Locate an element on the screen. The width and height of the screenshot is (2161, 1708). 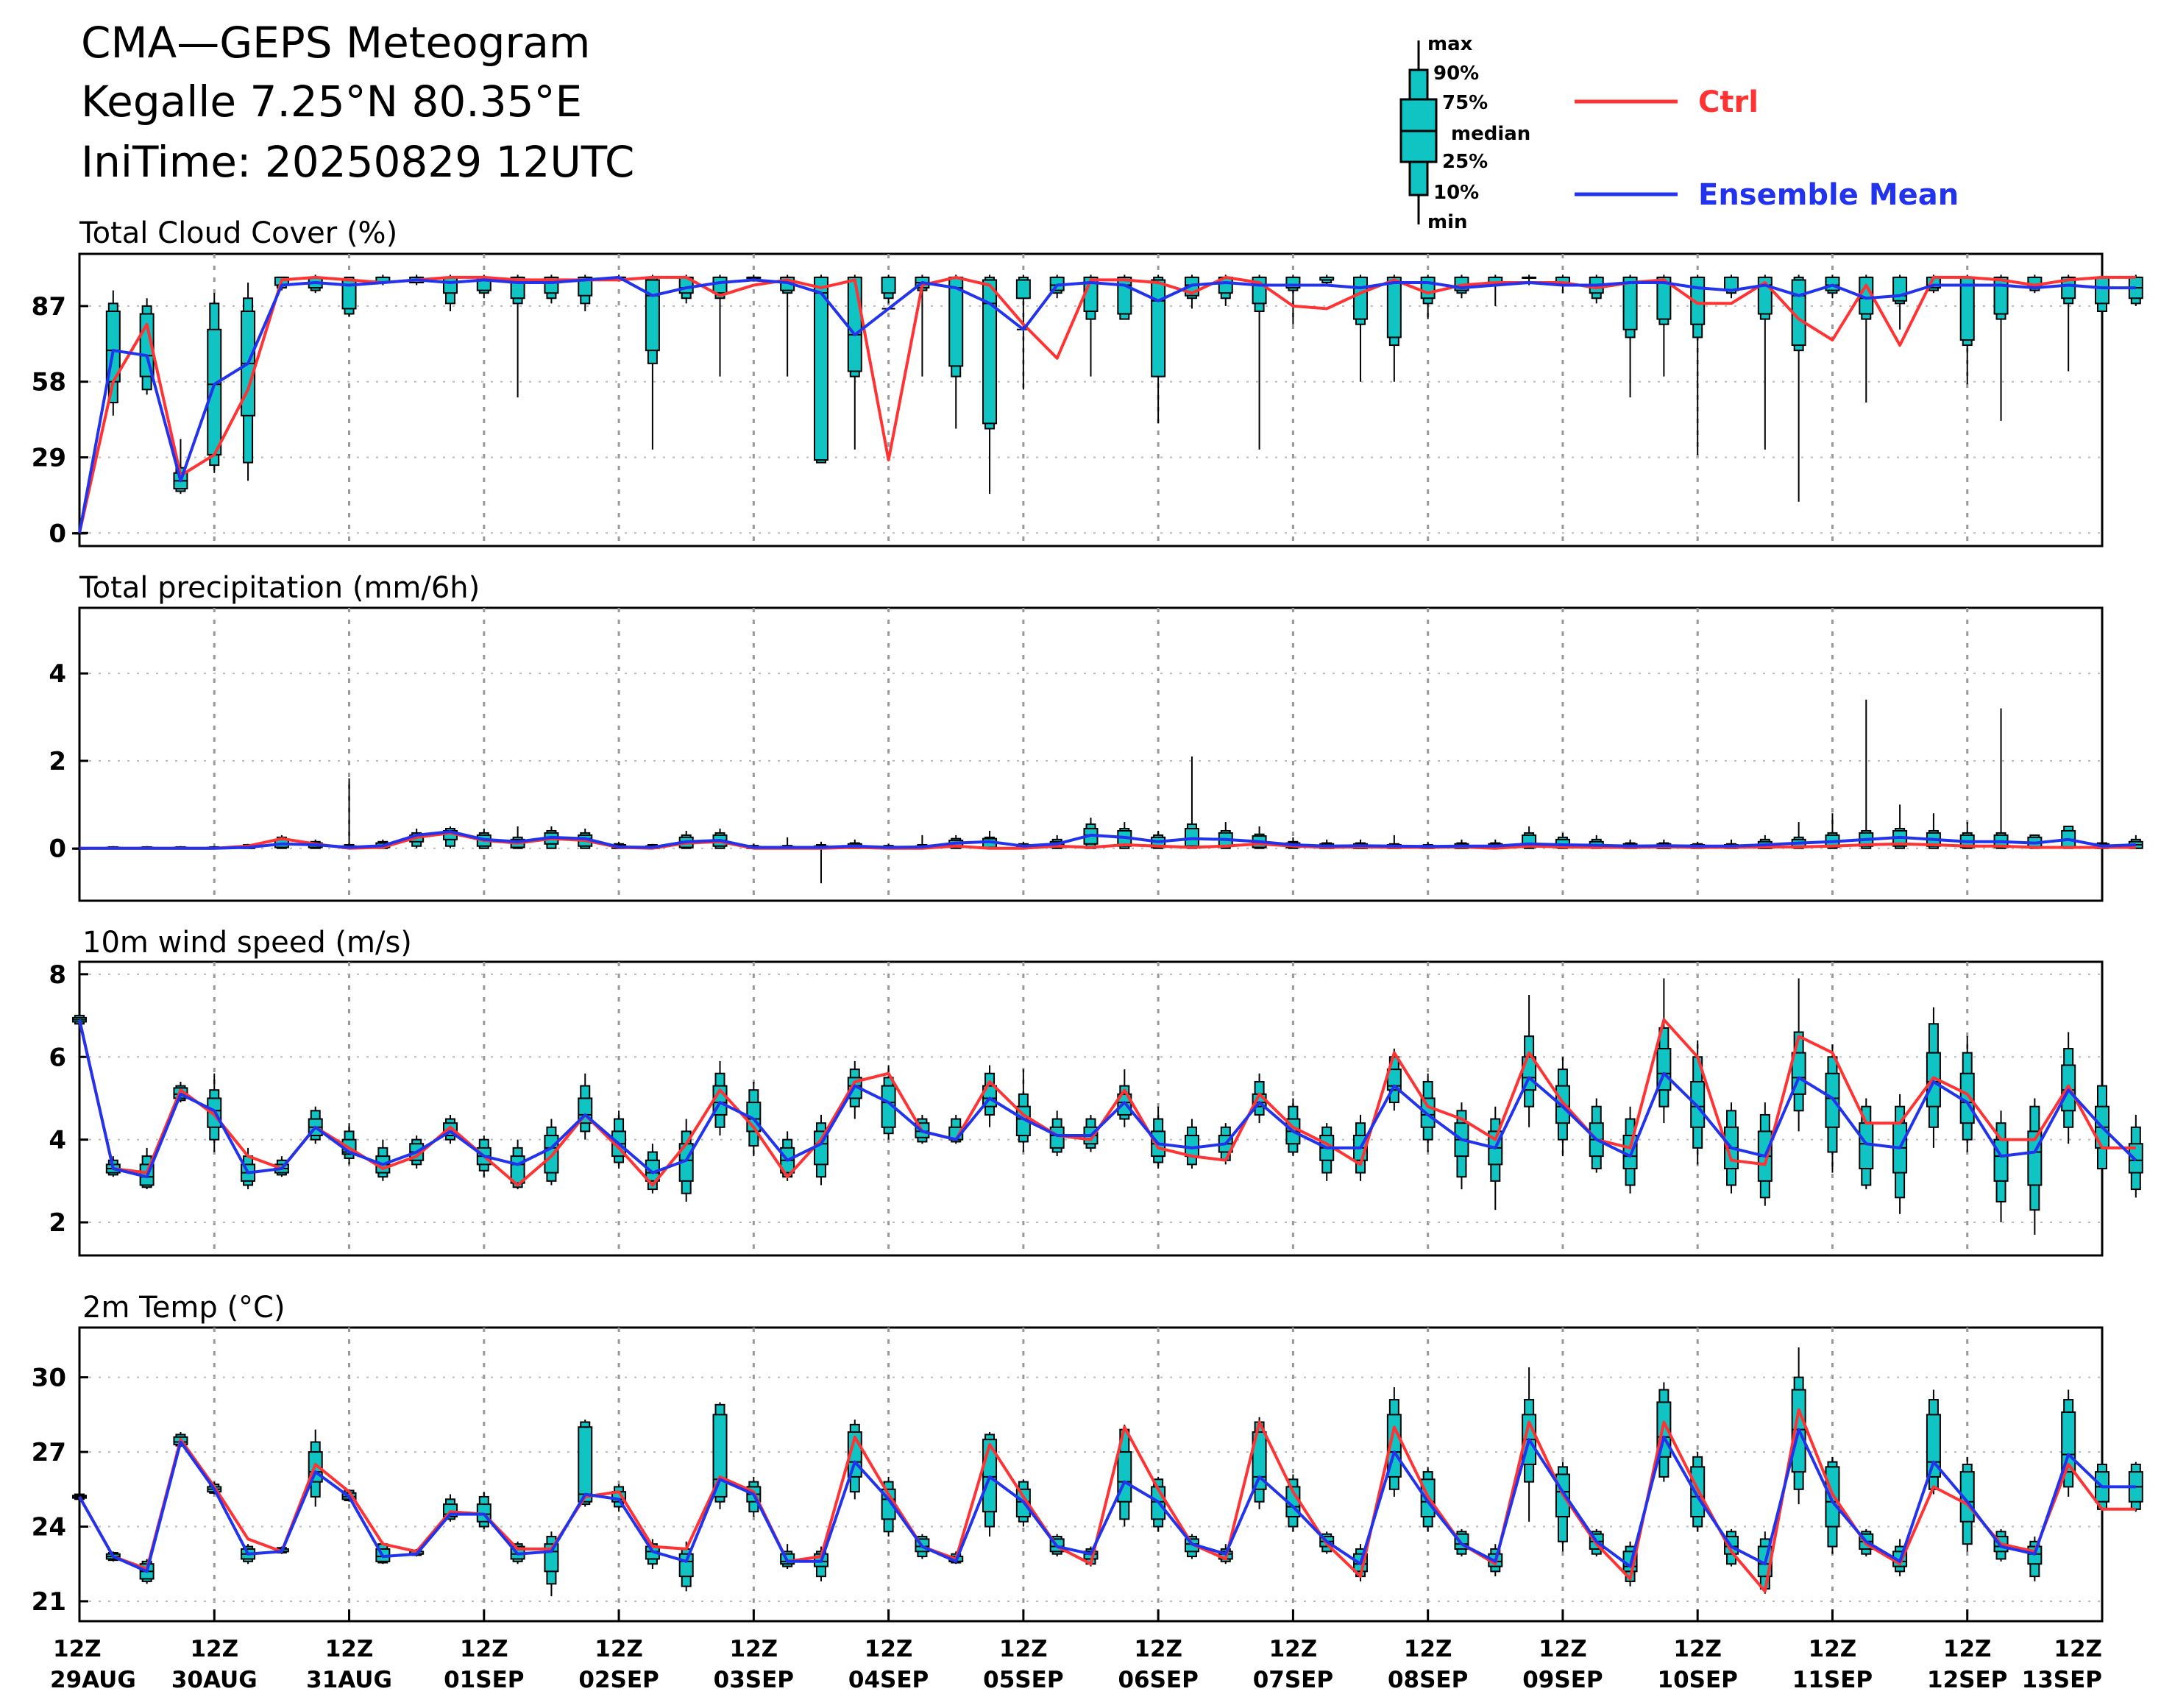
x-day-label: 11SEP is located at coordinates (1832, 1680).